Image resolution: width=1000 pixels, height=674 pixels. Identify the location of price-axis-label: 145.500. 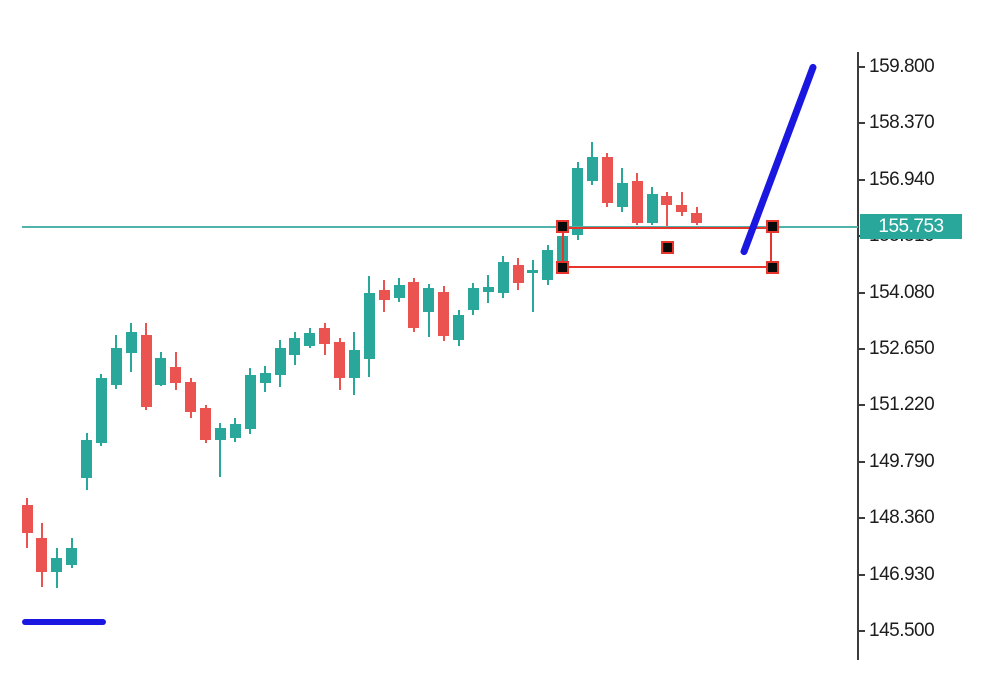
(902, 630).